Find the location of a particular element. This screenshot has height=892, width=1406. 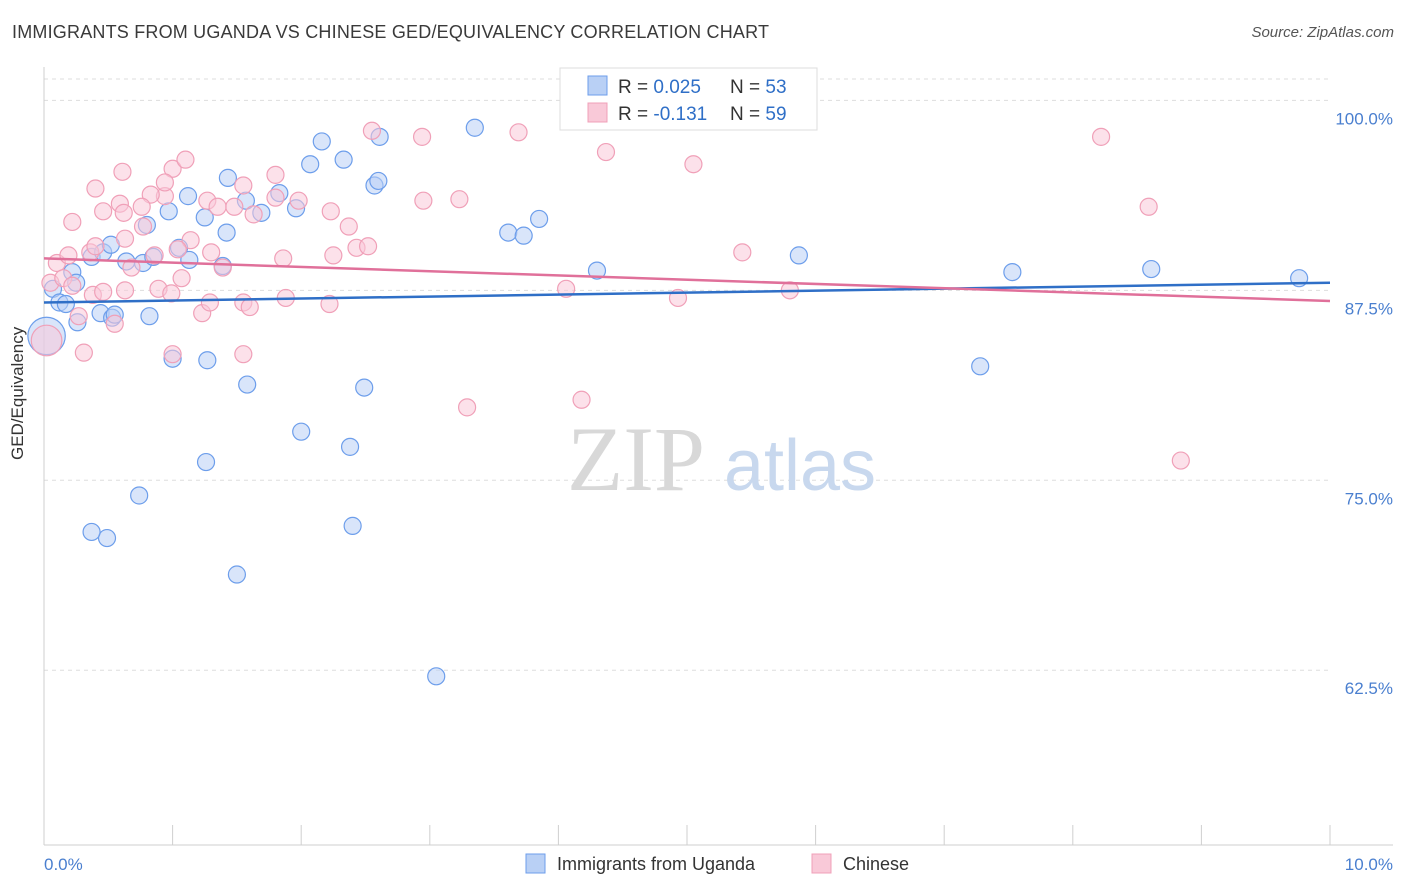

stats-legend: R = 0.025 N = 53 R = -0.131 N = 59 is located at coordinates (688, 99).